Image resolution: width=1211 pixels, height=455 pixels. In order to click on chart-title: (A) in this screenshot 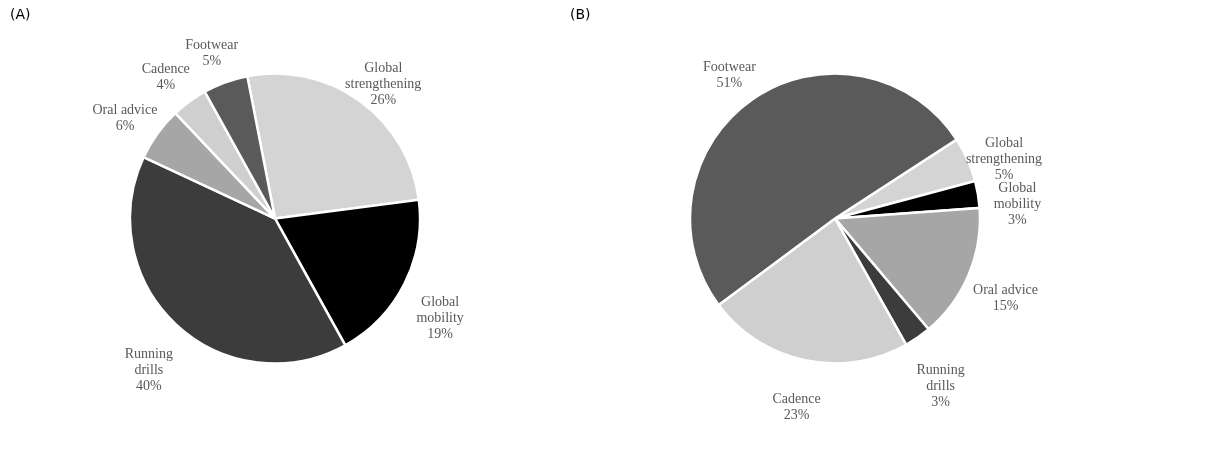, I will do `click(20, 14)`.